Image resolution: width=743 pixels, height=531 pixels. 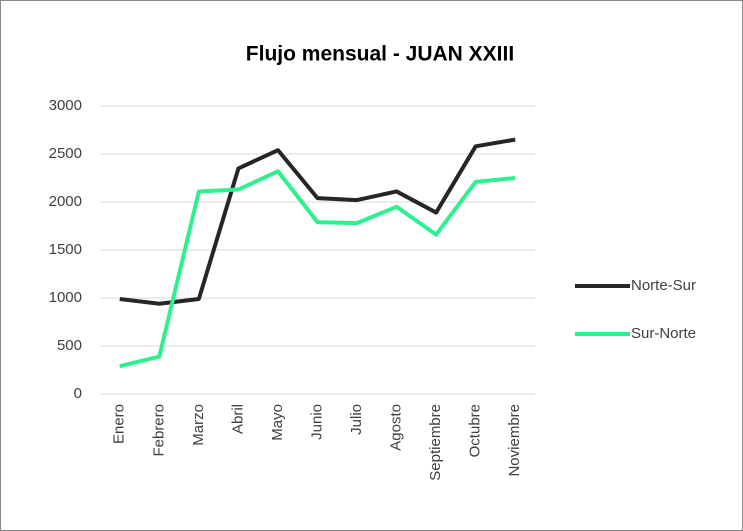 What do you see at coordinates (475, 430) in the screenshot?
I see `x-tick-label: Octubre` at bounding box center [475, 430].